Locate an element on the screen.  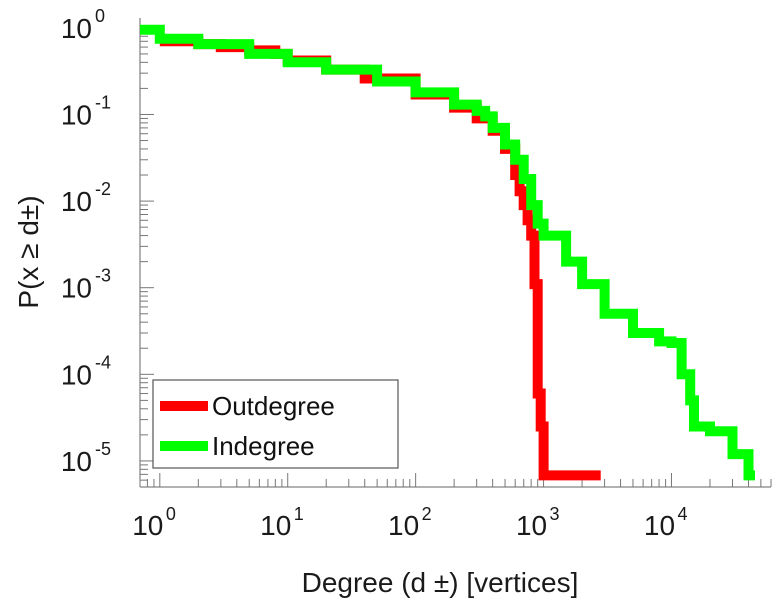
x-tick-label: 10 1 is located at coordinates (282, 522).